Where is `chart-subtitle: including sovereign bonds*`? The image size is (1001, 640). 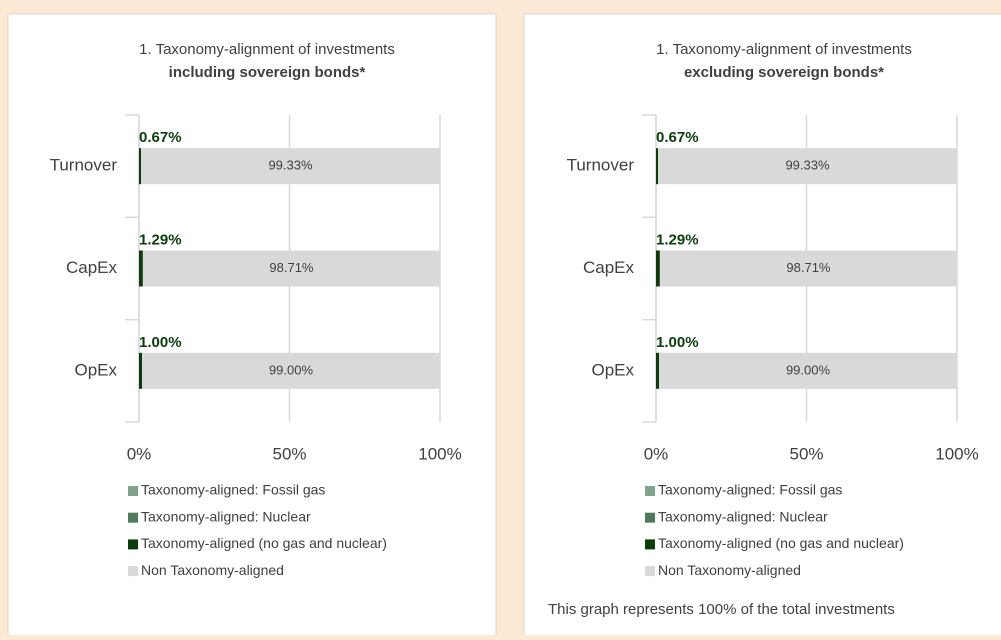
chart-subtitle: including sovereign bonds* is located at coordinates (267, 72).